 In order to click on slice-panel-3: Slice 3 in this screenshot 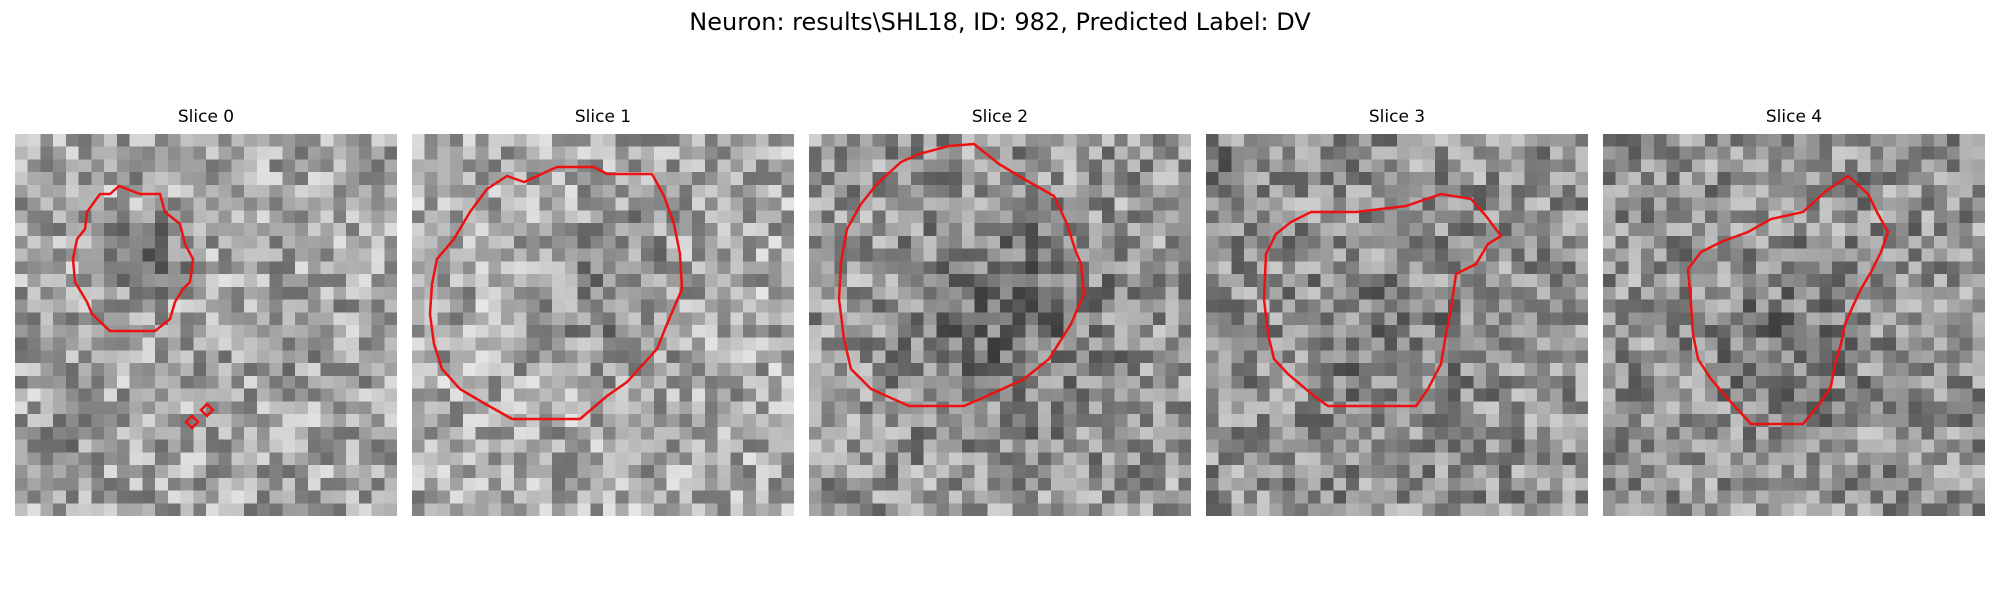, I will do `click(1397, 311)`.